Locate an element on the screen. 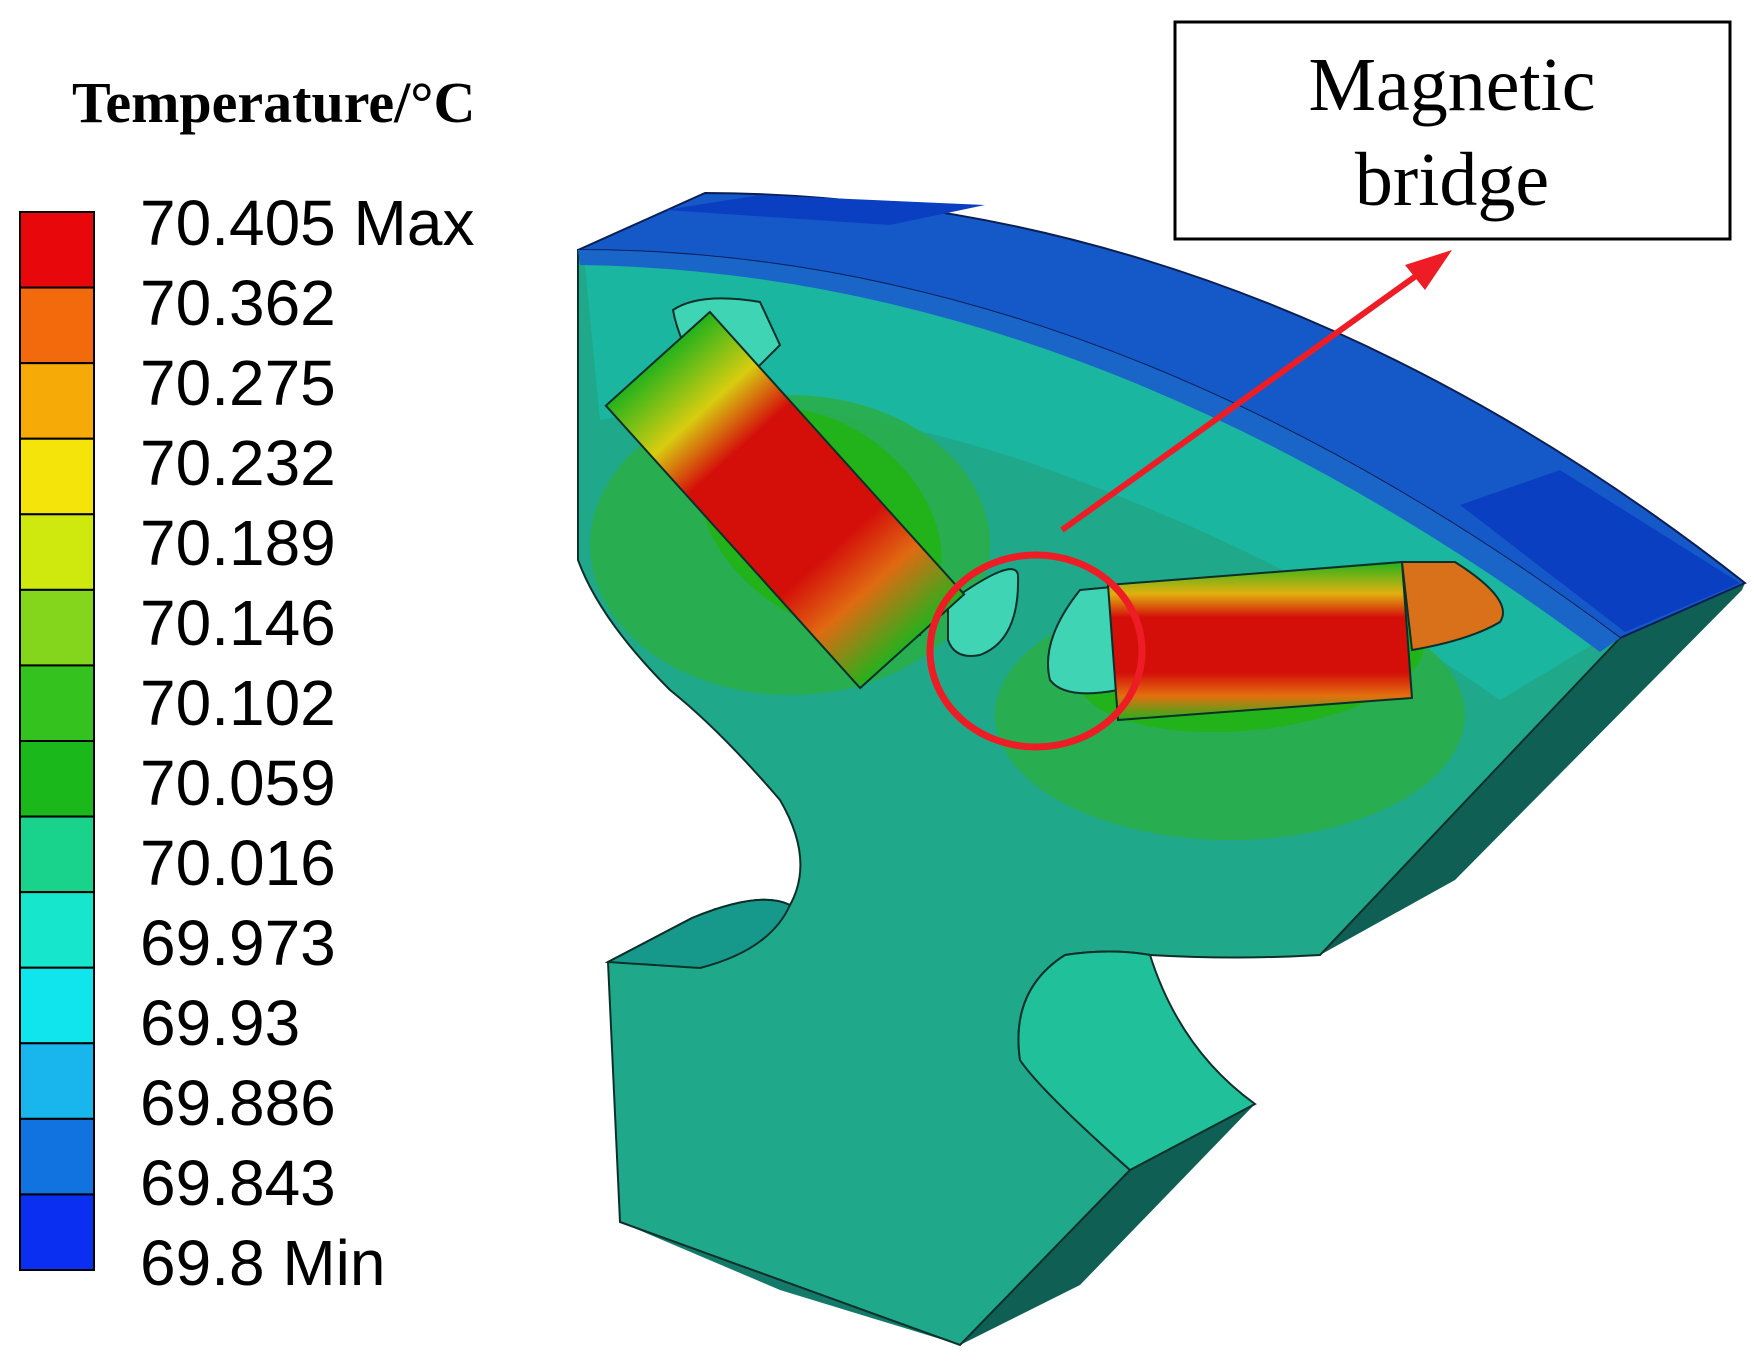 This screenshot has height=1366, width=1754. legend-label: 69.886 is located at coordinates (238, 1103).